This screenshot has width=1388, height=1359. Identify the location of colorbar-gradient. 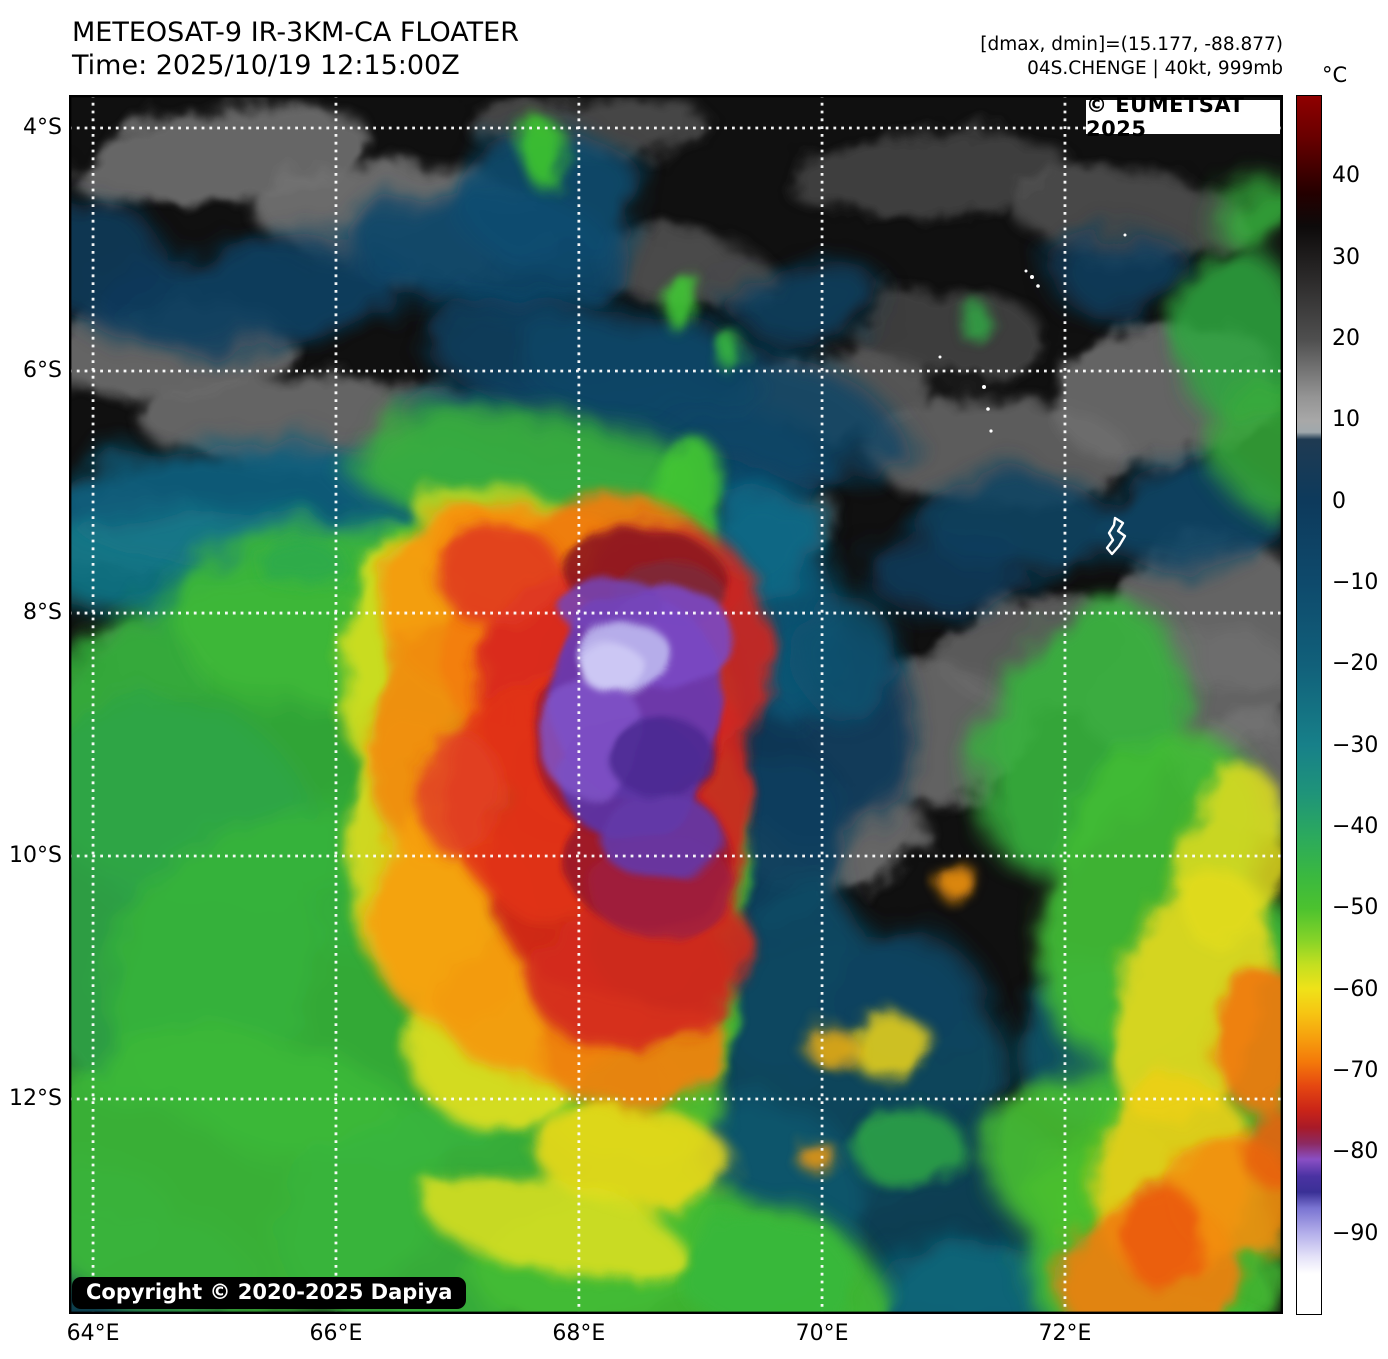
(1309, 705).